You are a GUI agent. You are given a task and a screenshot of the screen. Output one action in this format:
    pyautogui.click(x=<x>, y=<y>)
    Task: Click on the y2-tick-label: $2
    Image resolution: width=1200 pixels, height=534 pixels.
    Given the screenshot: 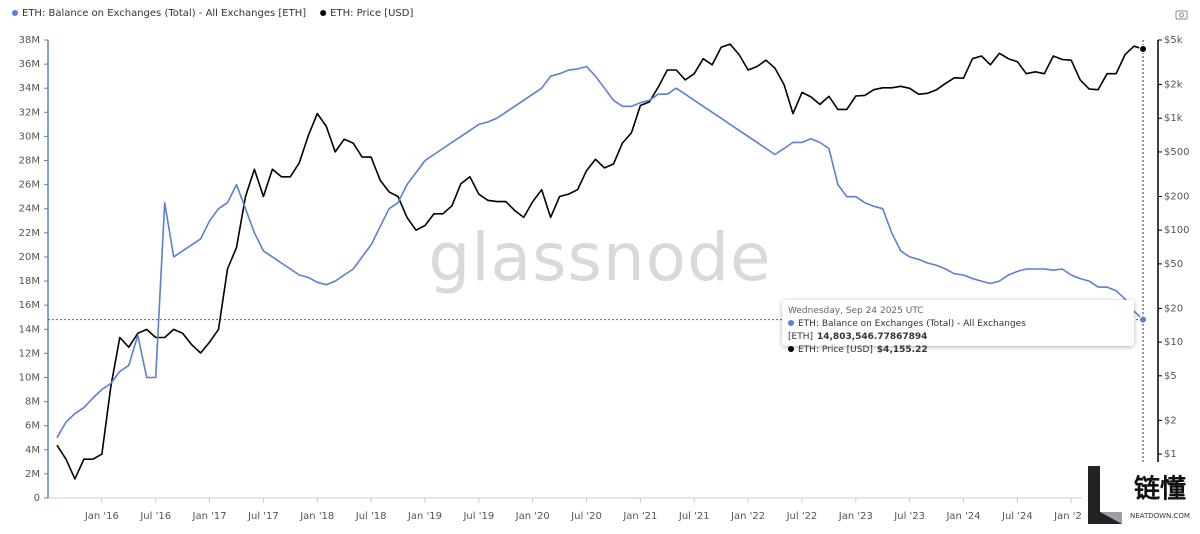 What is the action you would take?
    pyautogui.click(x=1170, y=420)
    